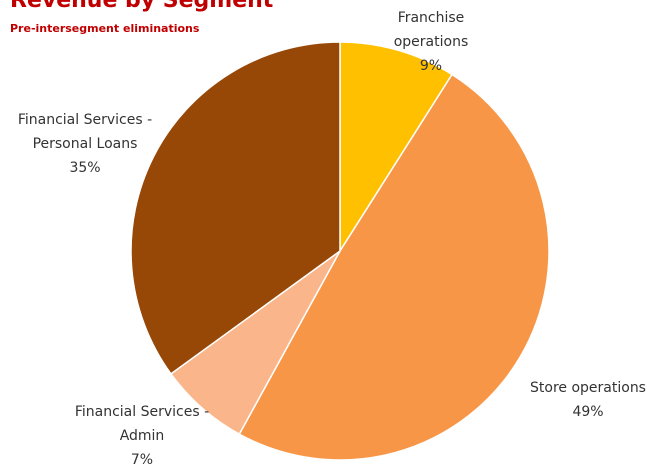 The image size is (669, 473). I want to click on value-label: 9%, so click(431, 66).